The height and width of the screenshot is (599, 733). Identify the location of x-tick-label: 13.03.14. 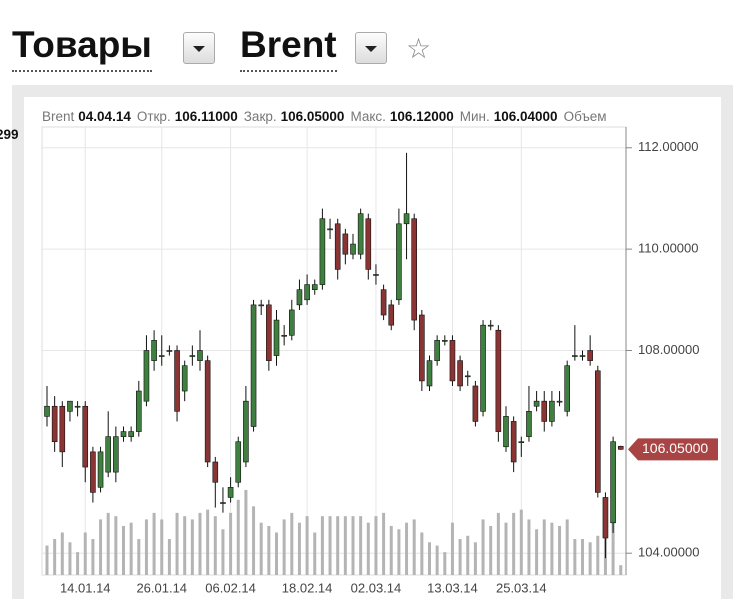
(452, 587).